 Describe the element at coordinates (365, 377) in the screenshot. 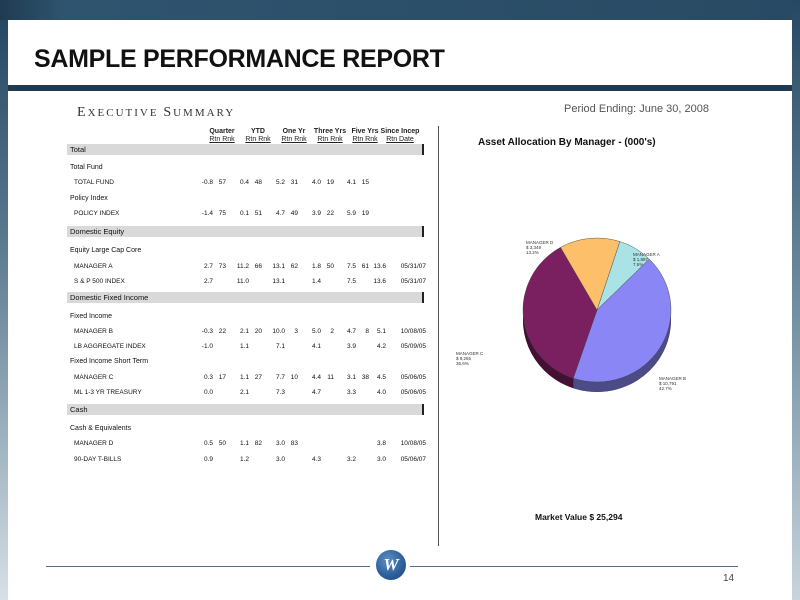

I see `row-value: 38` at that location.